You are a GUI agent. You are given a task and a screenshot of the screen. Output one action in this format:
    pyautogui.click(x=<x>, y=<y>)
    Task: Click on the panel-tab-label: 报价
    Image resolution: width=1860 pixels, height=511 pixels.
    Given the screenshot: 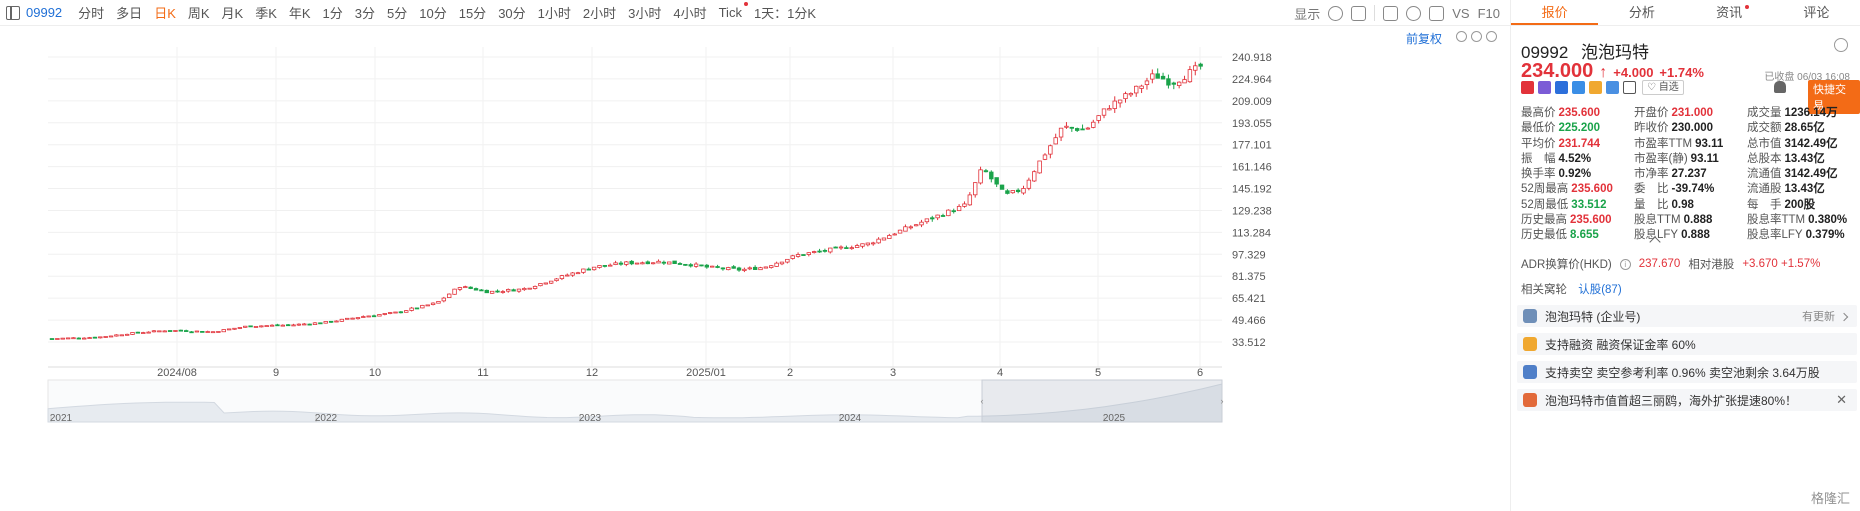 What is the action you would take?
    pyautogui.click(x=1554, y=12)
    